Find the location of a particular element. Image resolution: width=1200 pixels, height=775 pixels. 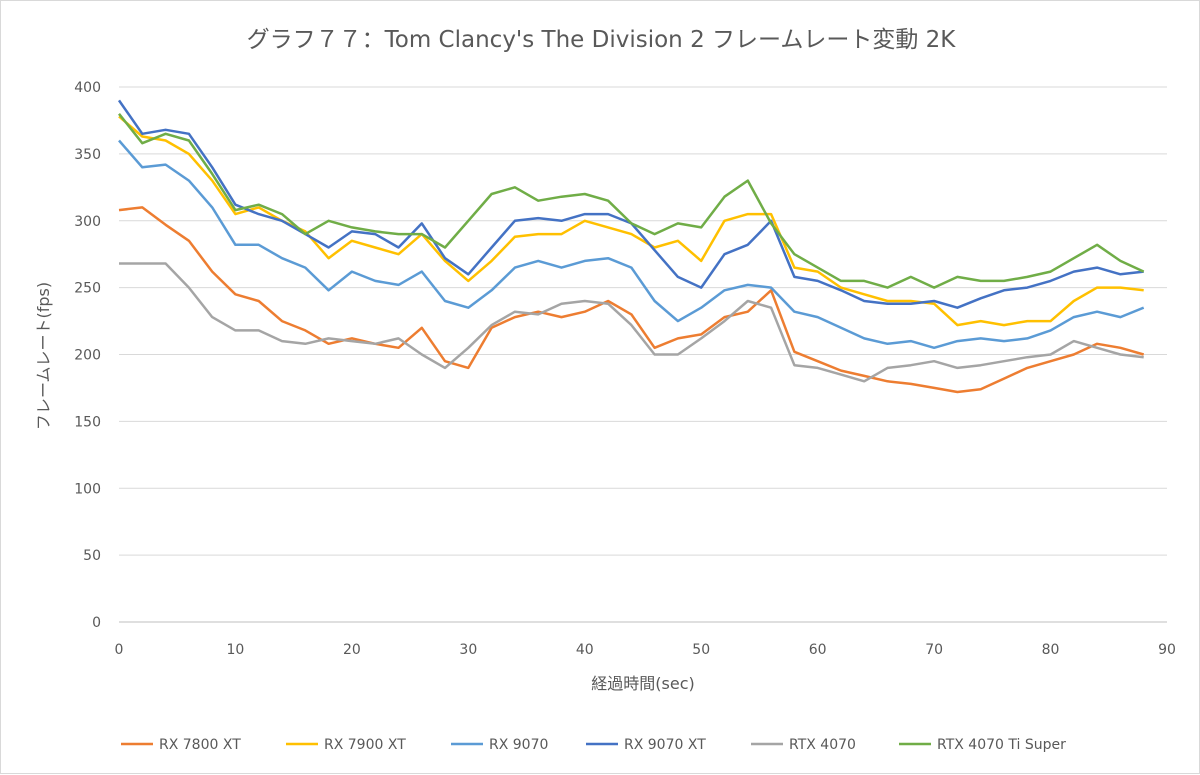

legend-label: RX 7800 XT is located at coordinates (200, 745).